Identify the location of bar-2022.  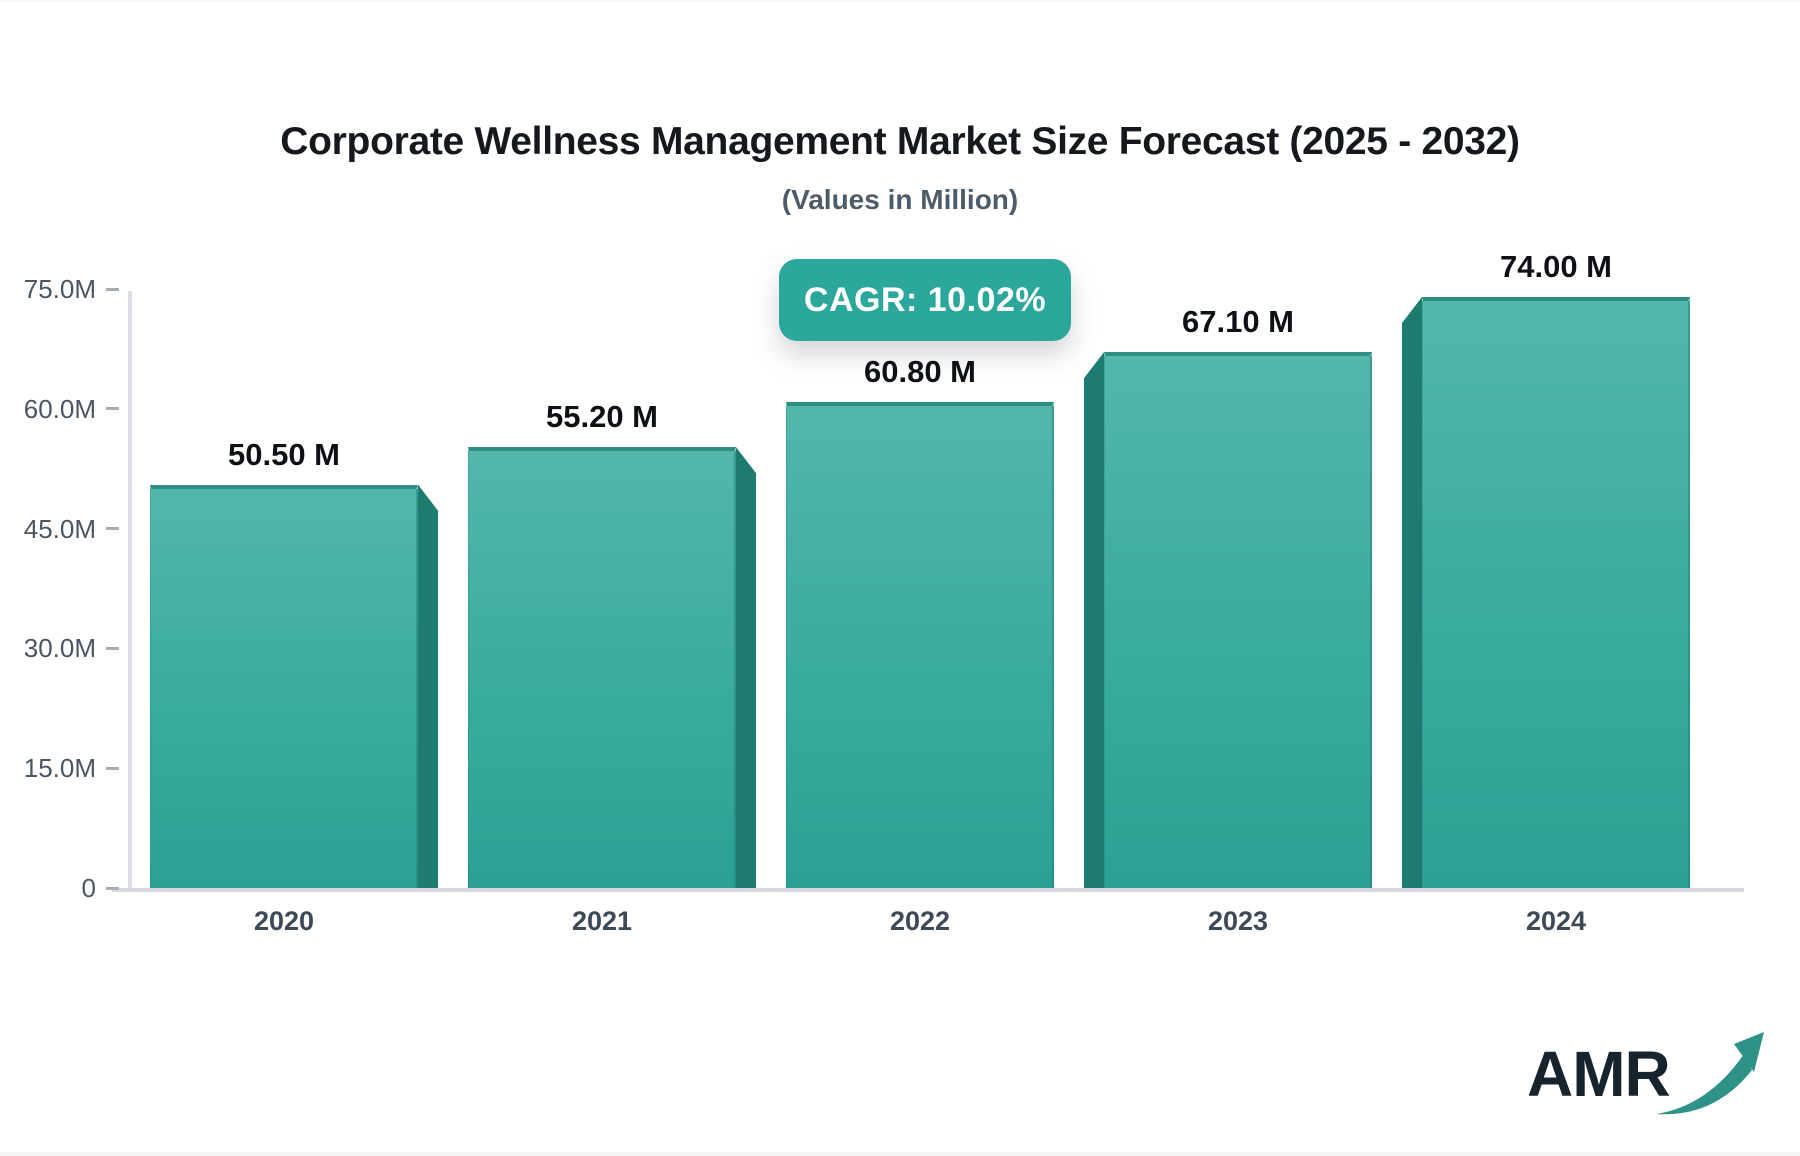
(920, 645).